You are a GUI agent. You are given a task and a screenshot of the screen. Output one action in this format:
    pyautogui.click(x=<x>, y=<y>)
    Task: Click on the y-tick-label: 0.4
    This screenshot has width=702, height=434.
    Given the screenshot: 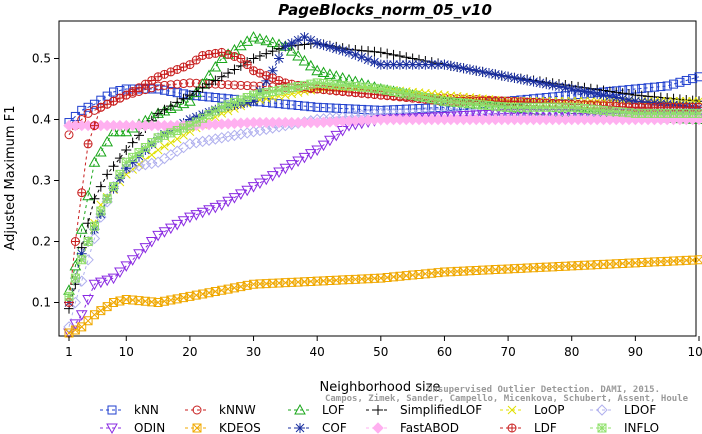 What is the action you would take?
    pyautogui.click(x=41, y=120)
    